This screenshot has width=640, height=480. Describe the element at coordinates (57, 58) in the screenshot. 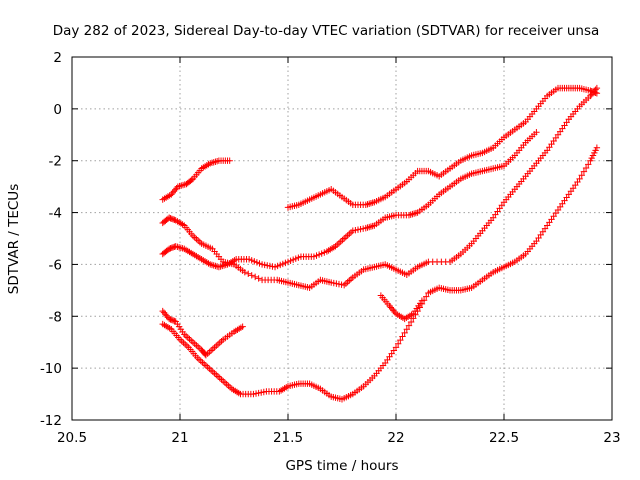

I see `y-tick-label: 2` at that location.